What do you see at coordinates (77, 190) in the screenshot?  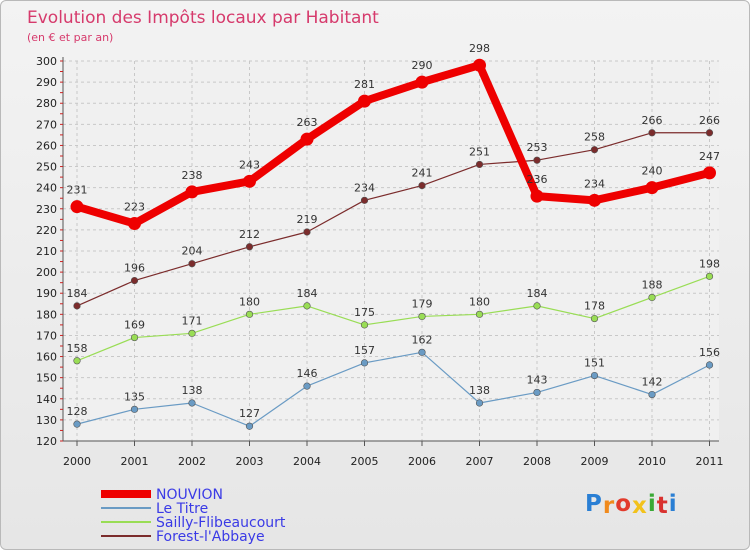 I see `data-label-nouvion: 231` at bounding box center [77, 190].